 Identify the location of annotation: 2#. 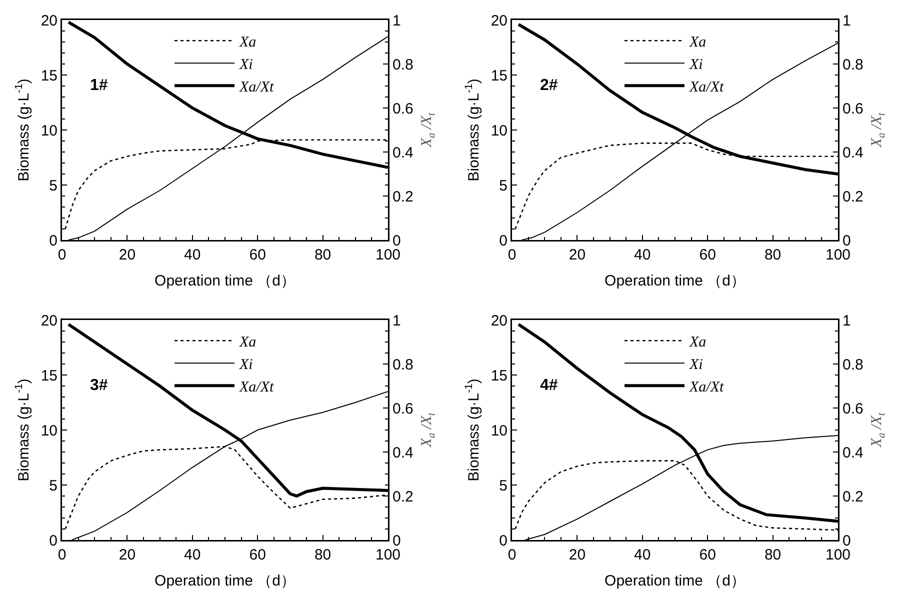
(549, 85).